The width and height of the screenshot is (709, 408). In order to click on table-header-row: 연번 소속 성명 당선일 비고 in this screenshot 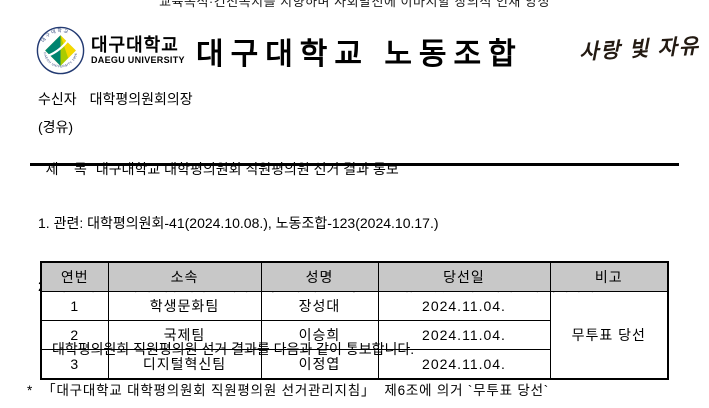, I will do `click(354, 276)`.